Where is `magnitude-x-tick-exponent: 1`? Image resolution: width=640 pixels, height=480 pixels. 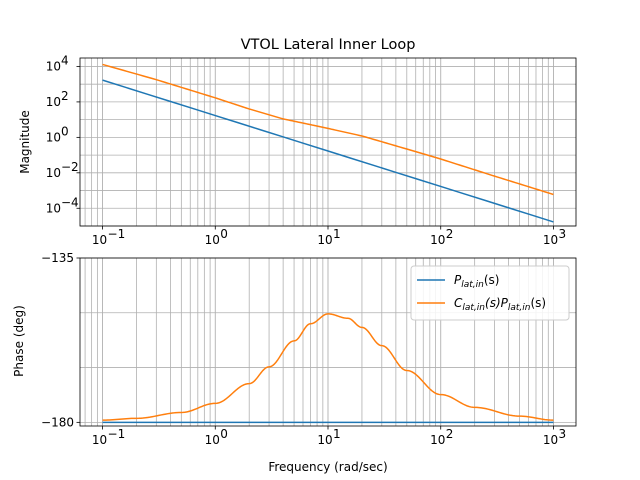 magnitude-x-tick-exponent: 1 is located at coordinates (337, 234).